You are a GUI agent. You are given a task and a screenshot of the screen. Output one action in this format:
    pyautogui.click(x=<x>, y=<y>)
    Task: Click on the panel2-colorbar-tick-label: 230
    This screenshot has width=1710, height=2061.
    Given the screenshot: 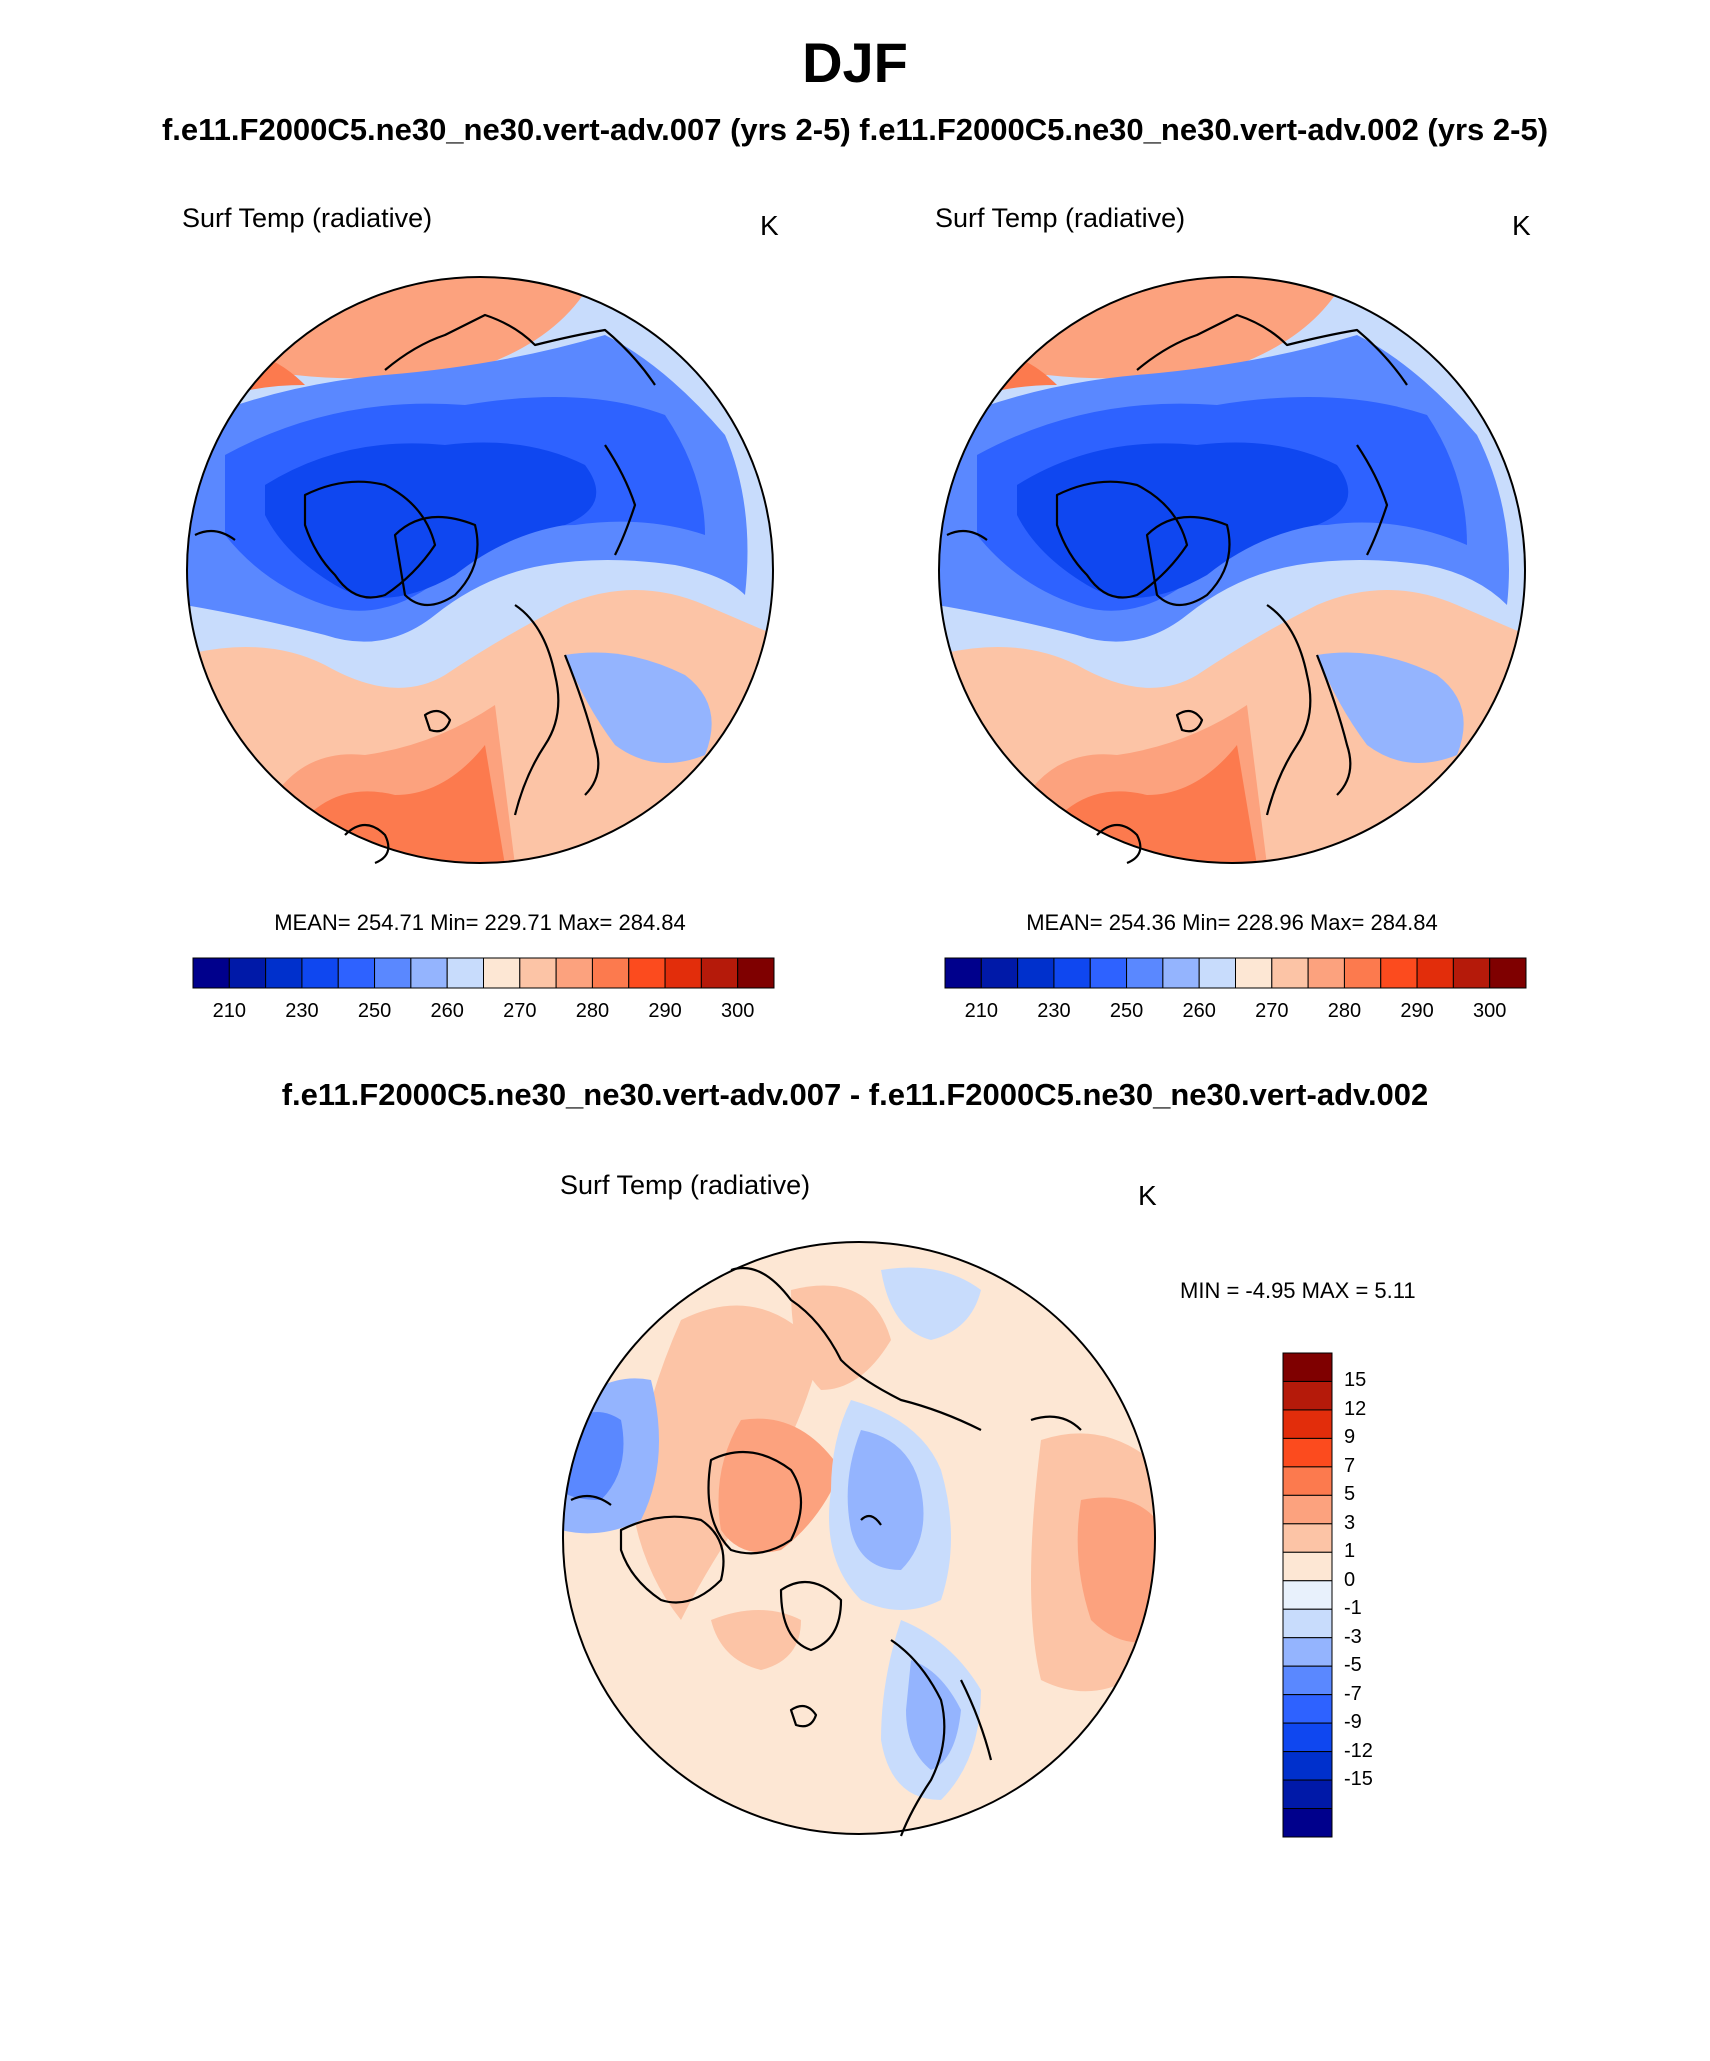 What is the action you would take?
    pyautogui.click(x=1054, y=1011)
    